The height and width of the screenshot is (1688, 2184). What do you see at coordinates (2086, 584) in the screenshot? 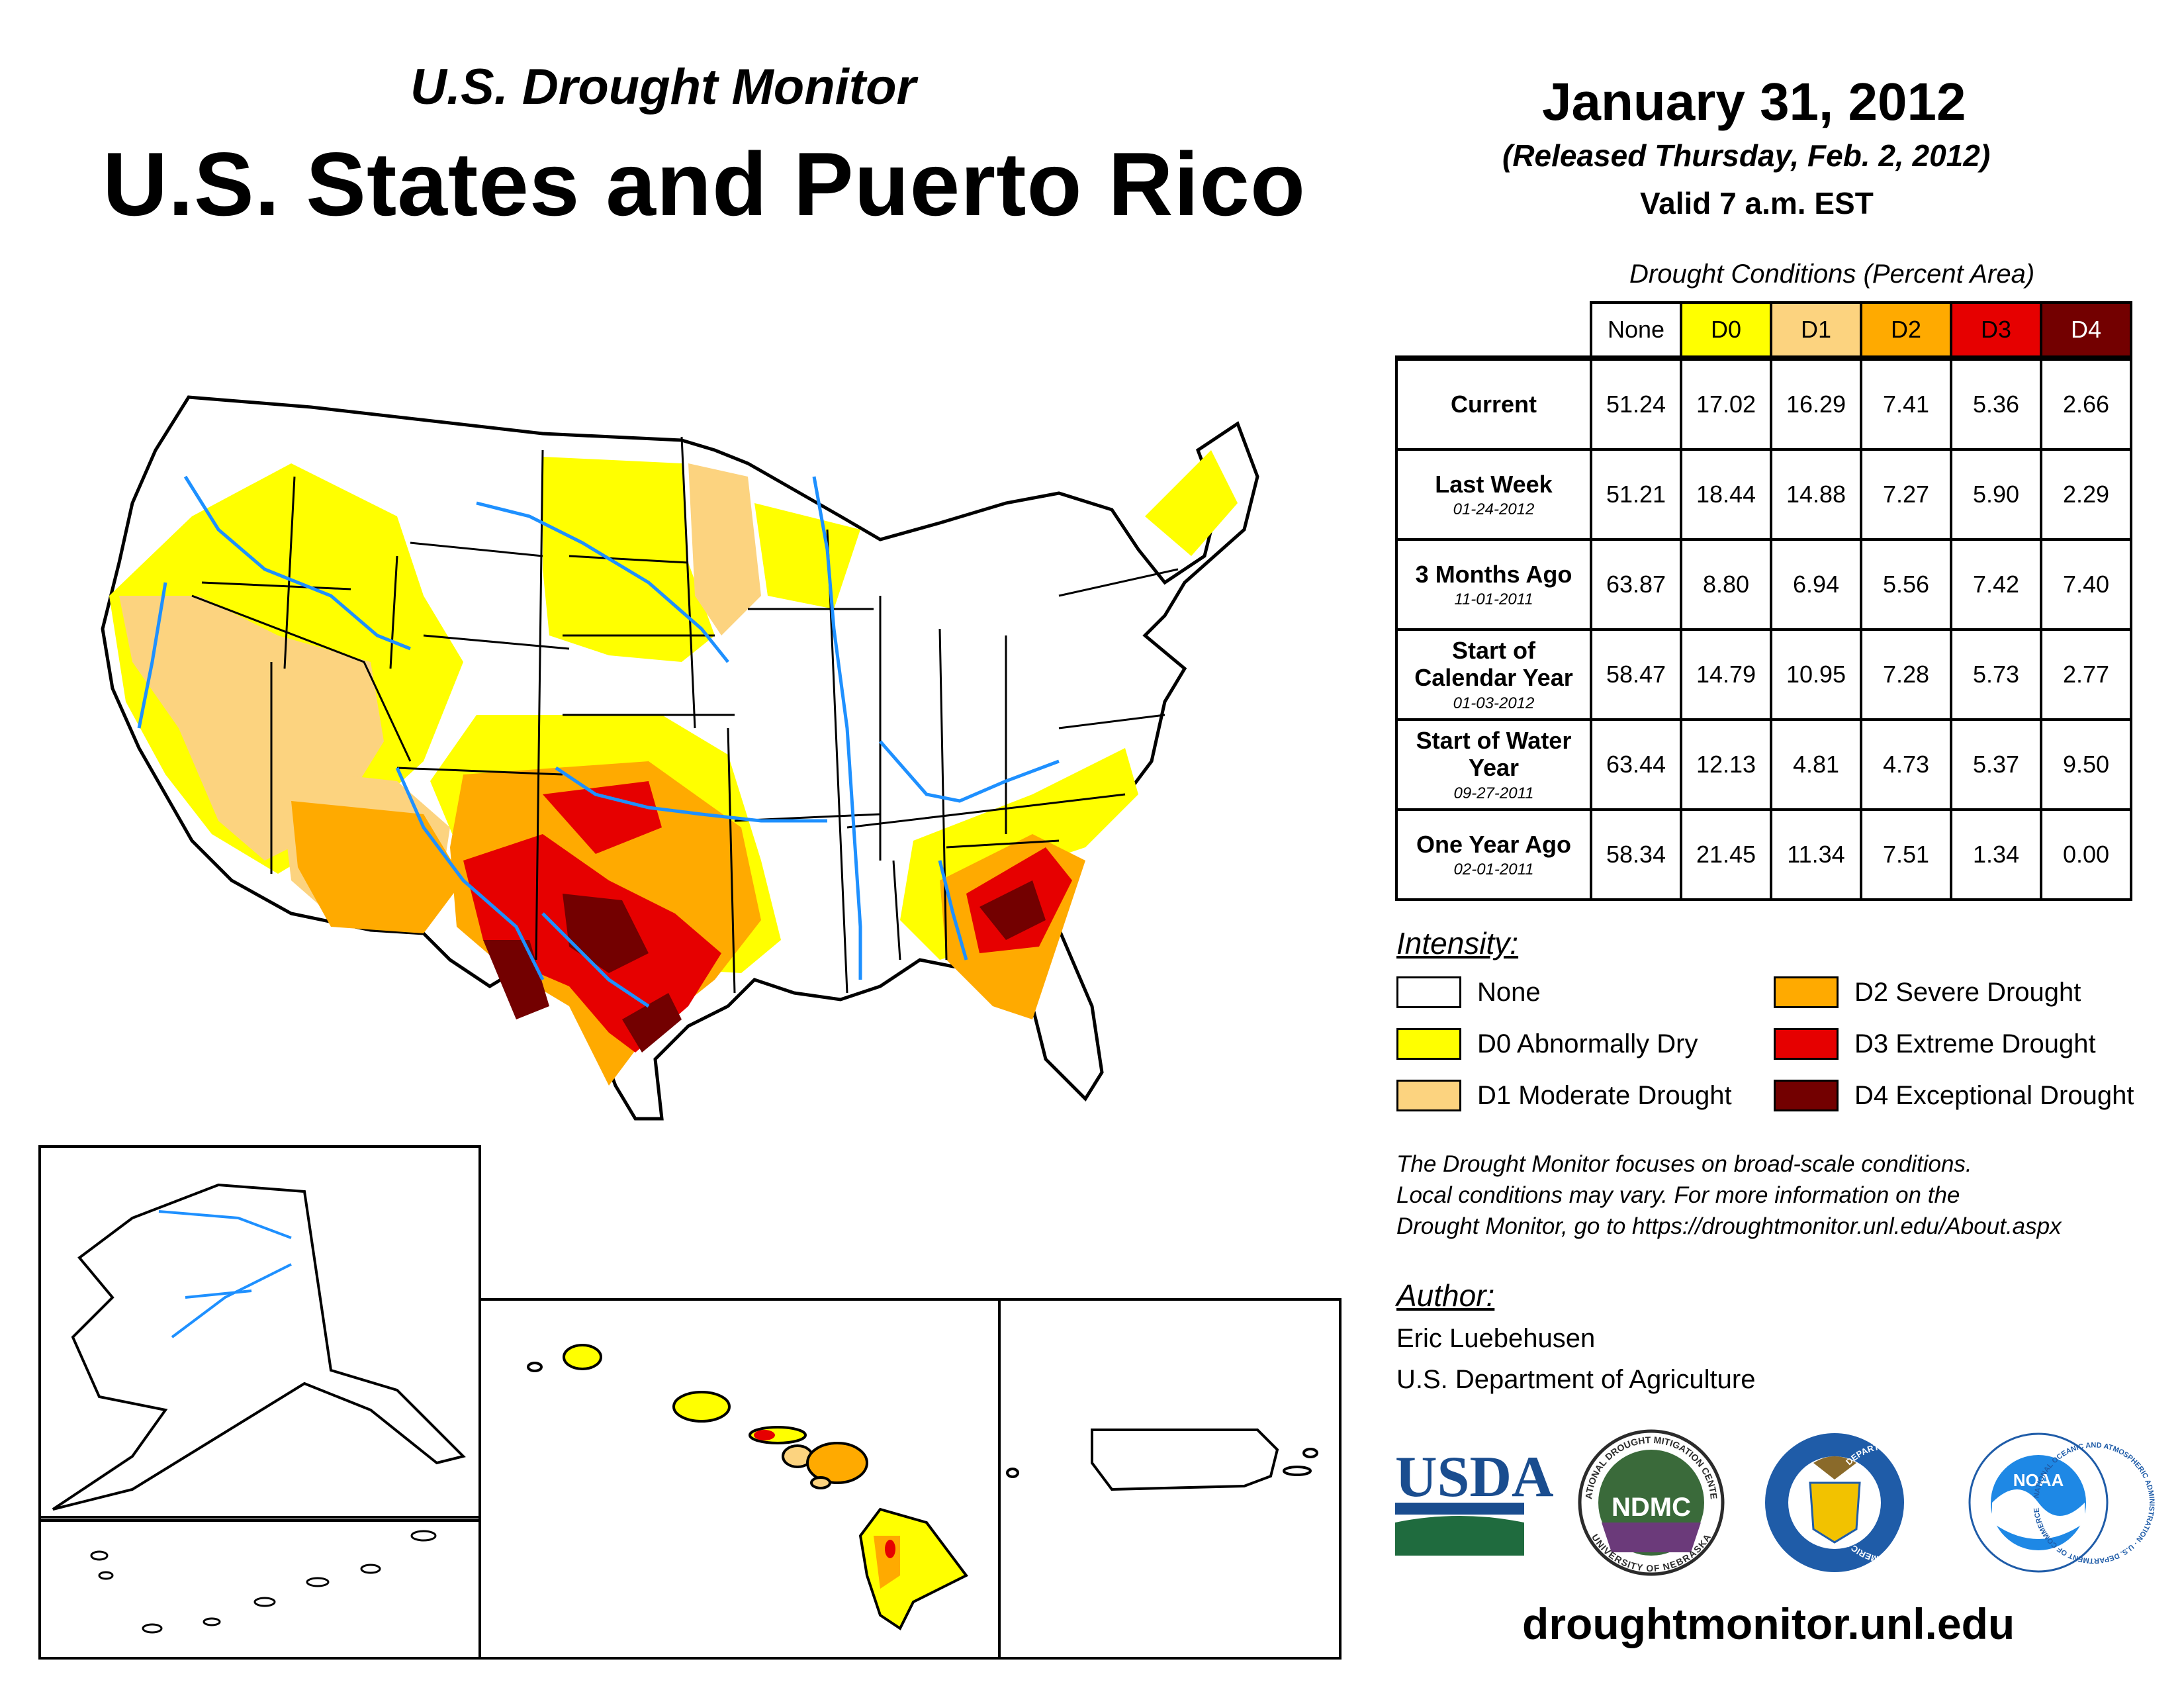
I see `table-cell: 7.40` at bounding box center [2086, 584].